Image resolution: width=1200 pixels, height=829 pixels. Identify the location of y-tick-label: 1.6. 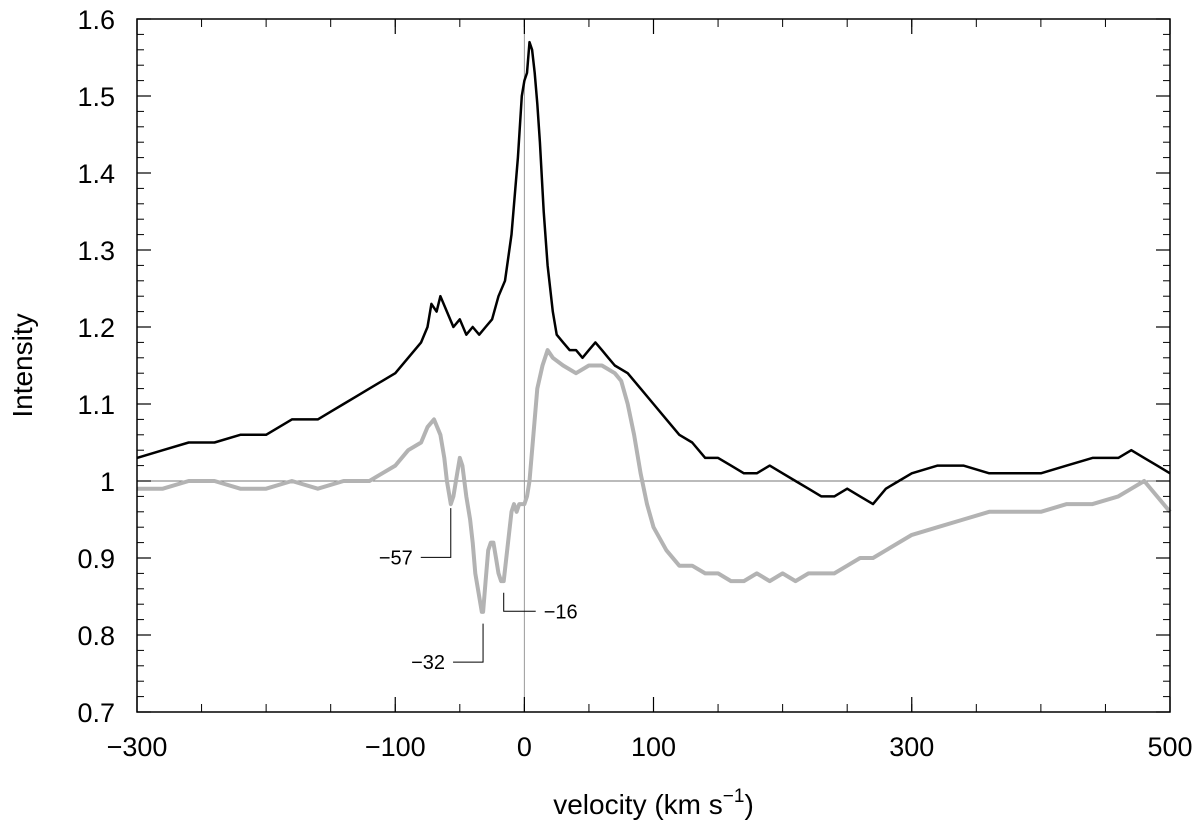
(96, 20).